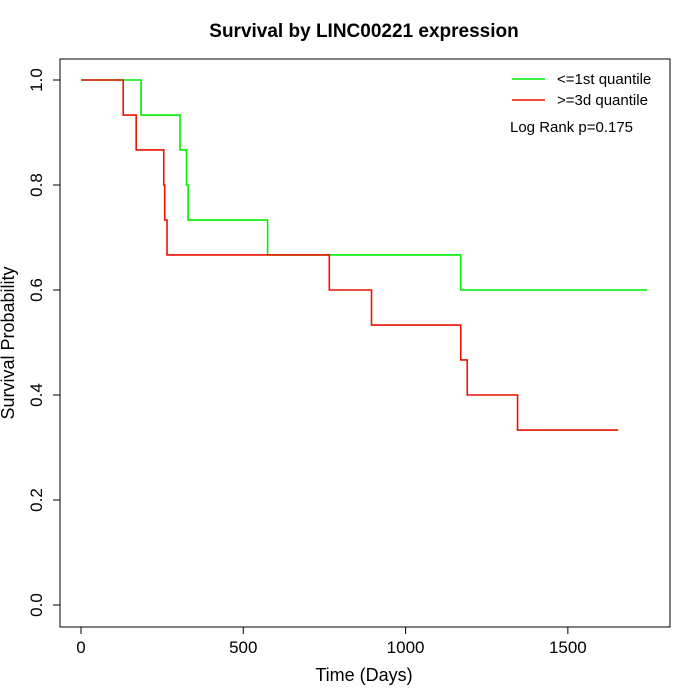  I want to click on x-tick-label: 0, so click(80, 647).